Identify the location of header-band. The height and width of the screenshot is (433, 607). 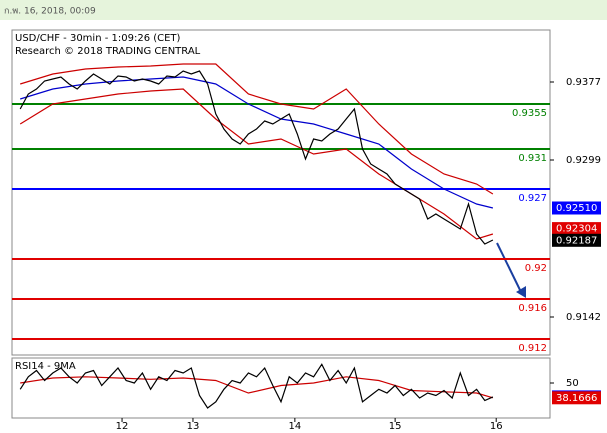
(303, 10).